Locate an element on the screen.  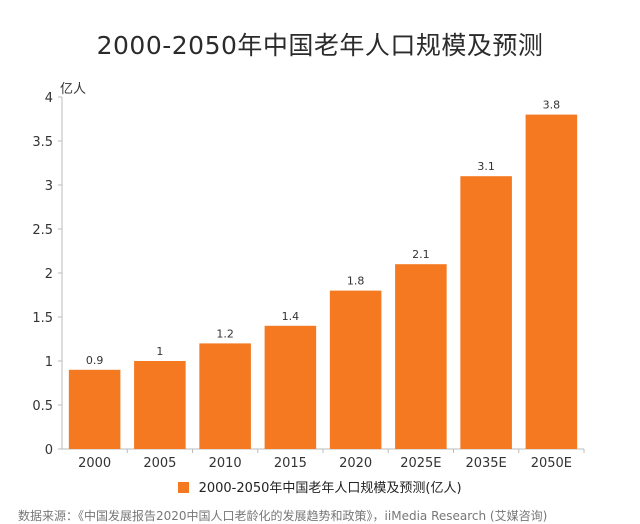
data-label: 3.8 is located at coordinates (552, 105).